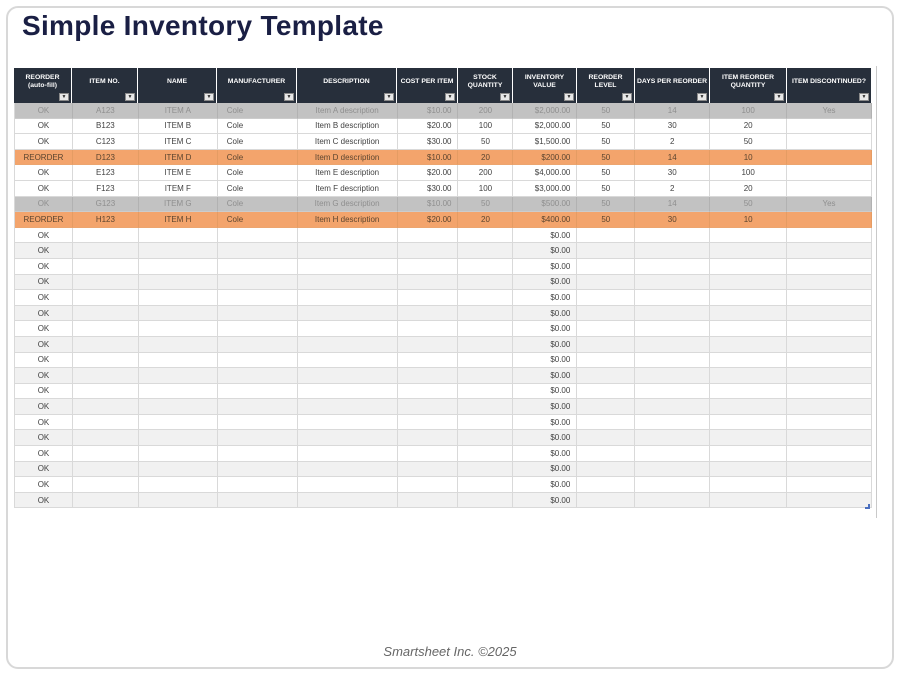  I want to click on cell-name: ITEM F, so click(178, 188).